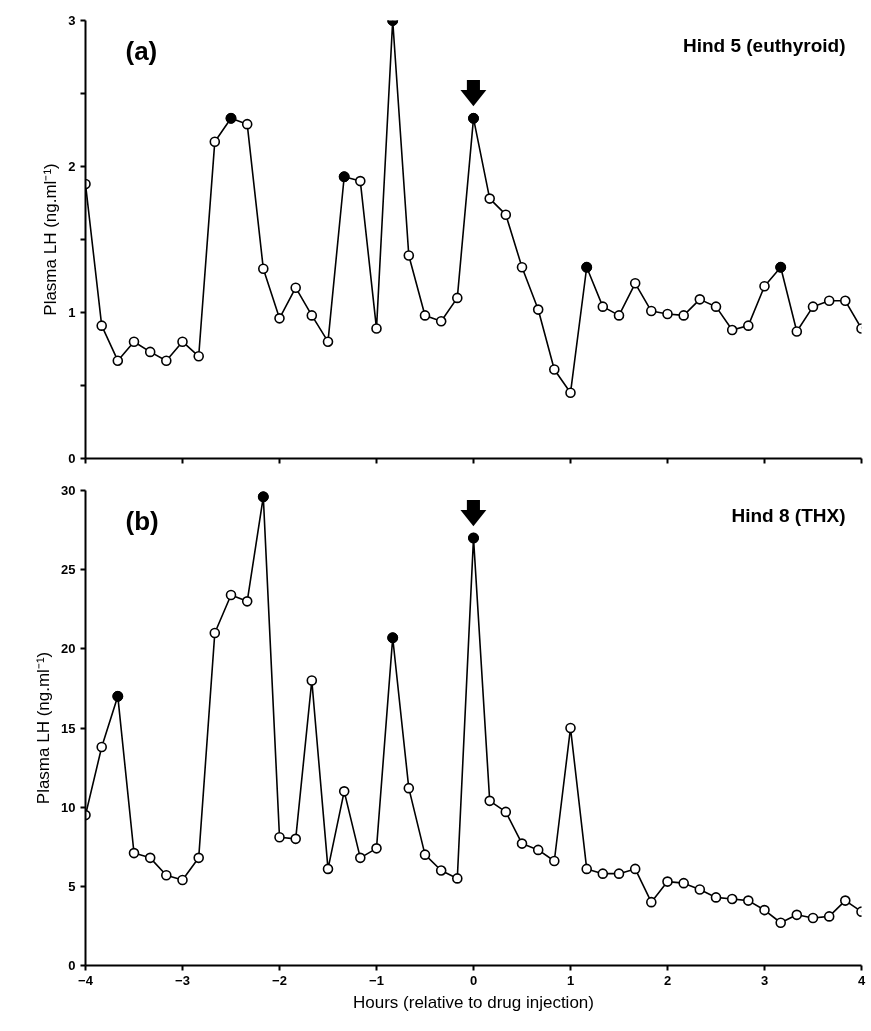  What do you see at coordinates (68, 570) in the screenshot?
I see `y-tick-label: 25` at bounding box center [68, 570].